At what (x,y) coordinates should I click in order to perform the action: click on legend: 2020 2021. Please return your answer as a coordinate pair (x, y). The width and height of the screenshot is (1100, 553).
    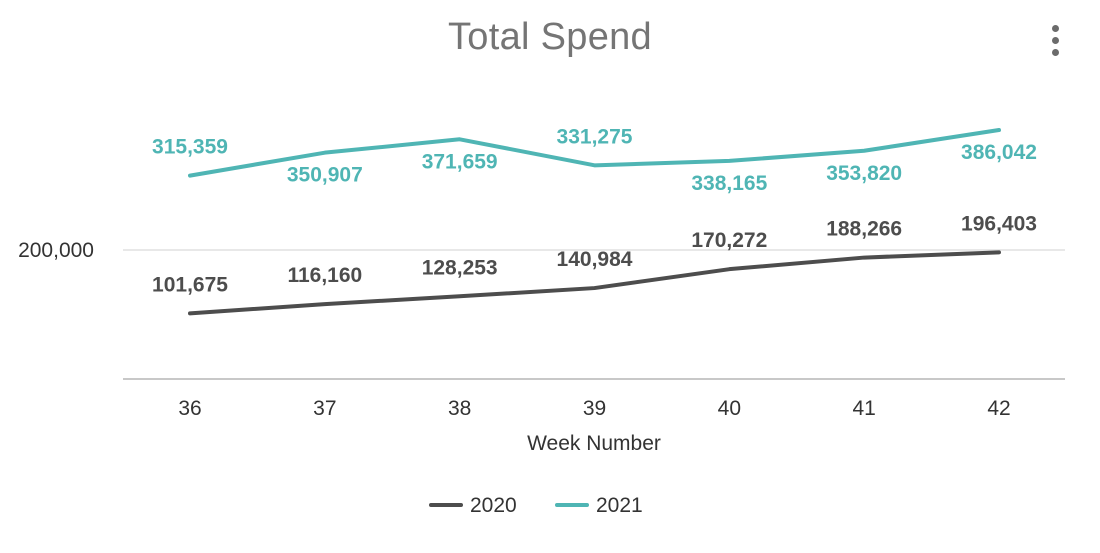
    Looking at the image, I should click on (536, 505).